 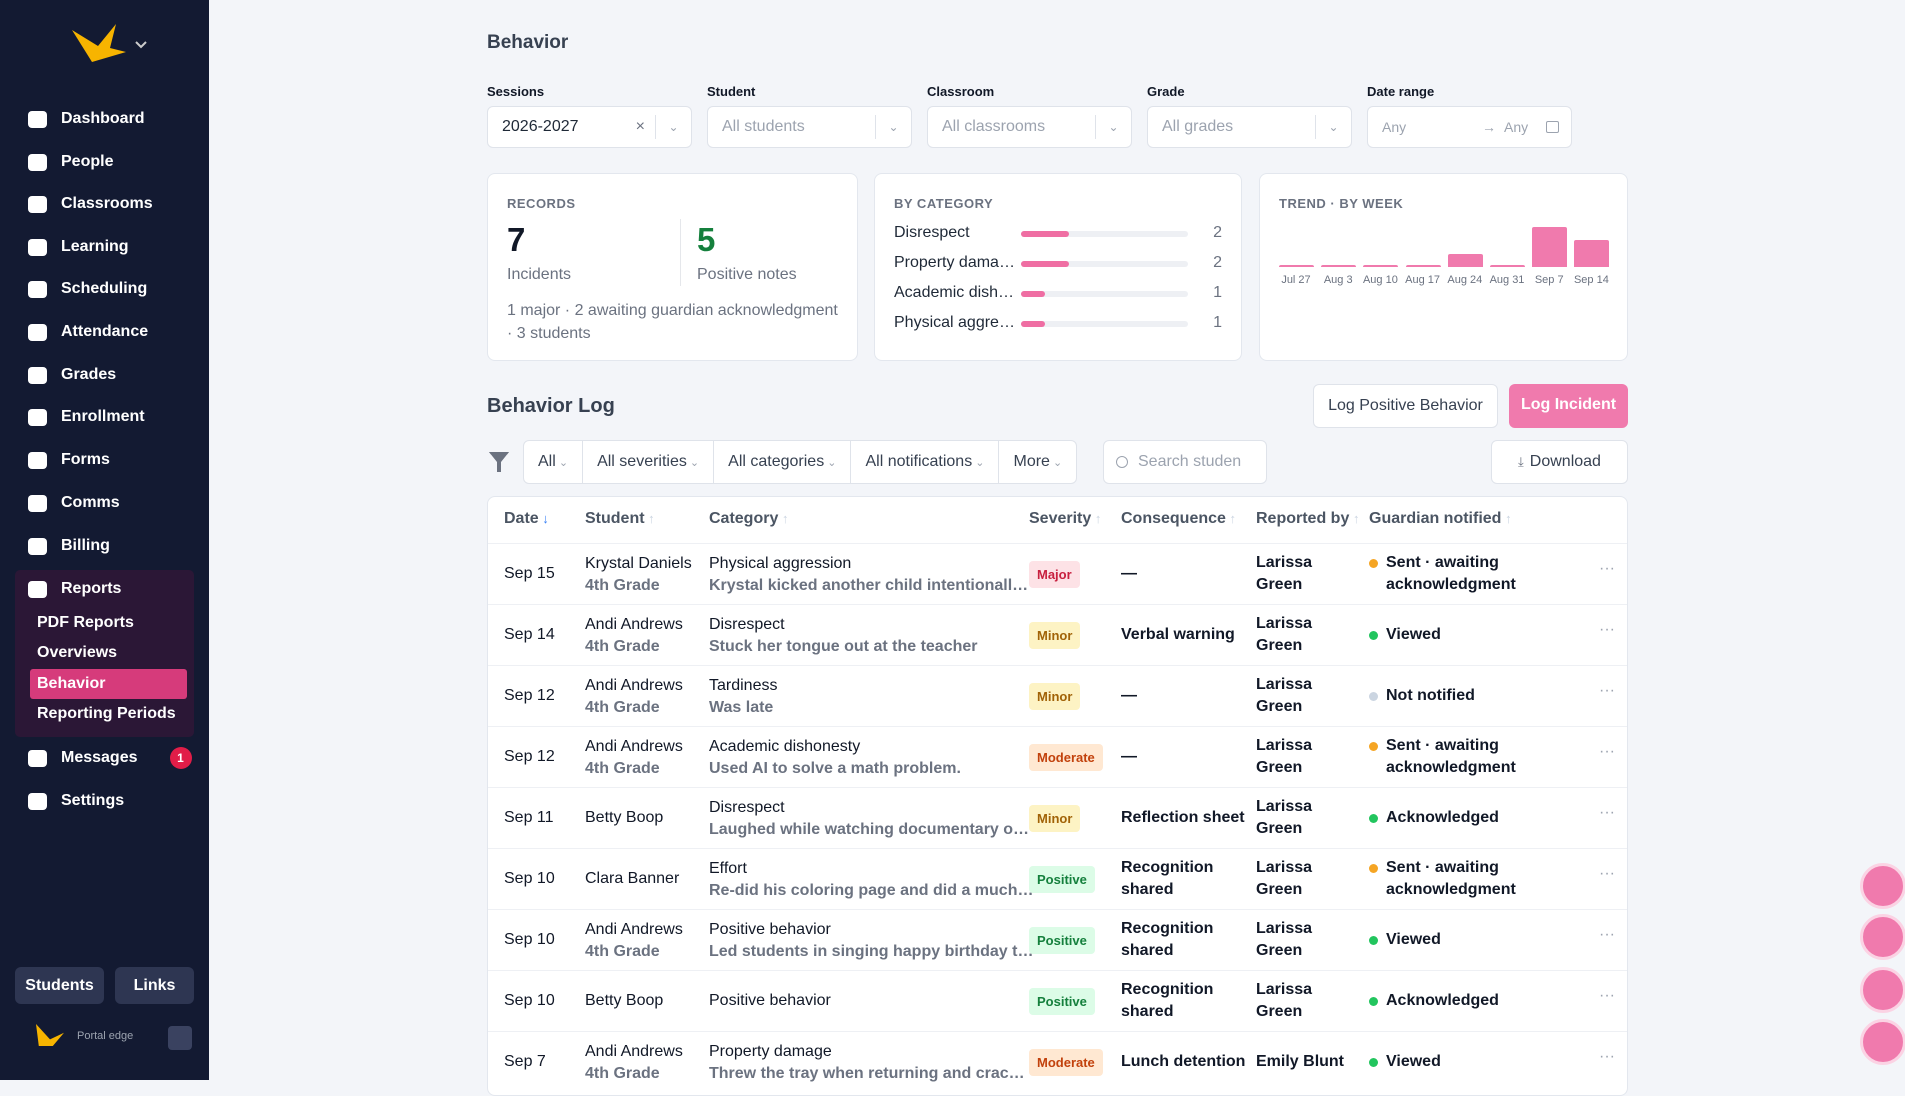 I want to click on column-header: Date, so click(x=526, y=519).